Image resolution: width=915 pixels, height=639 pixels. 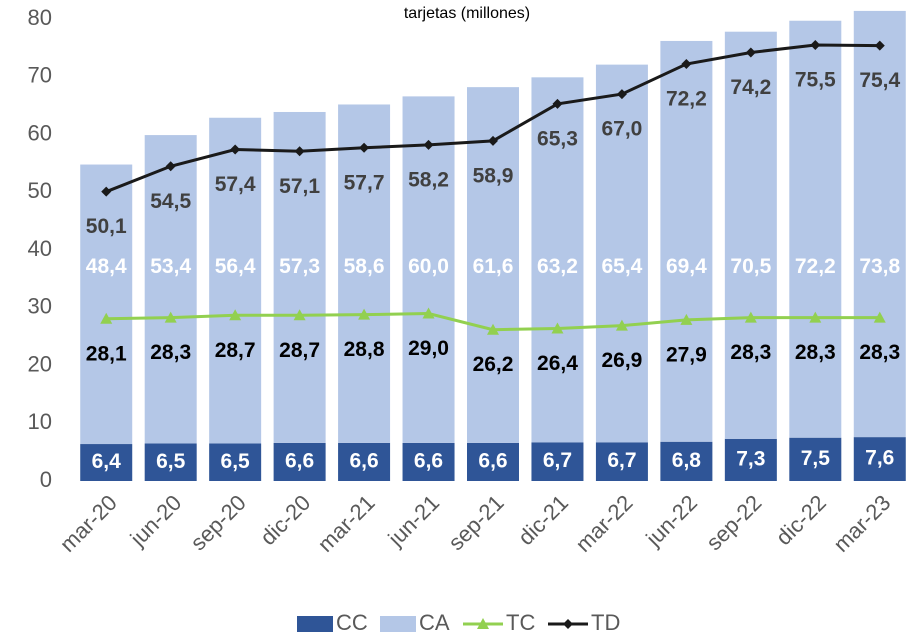 What do you see at coordinates (40, 248) in the screenshot?
I see `y-tick-label: 40` at bounding box center [40, 248].